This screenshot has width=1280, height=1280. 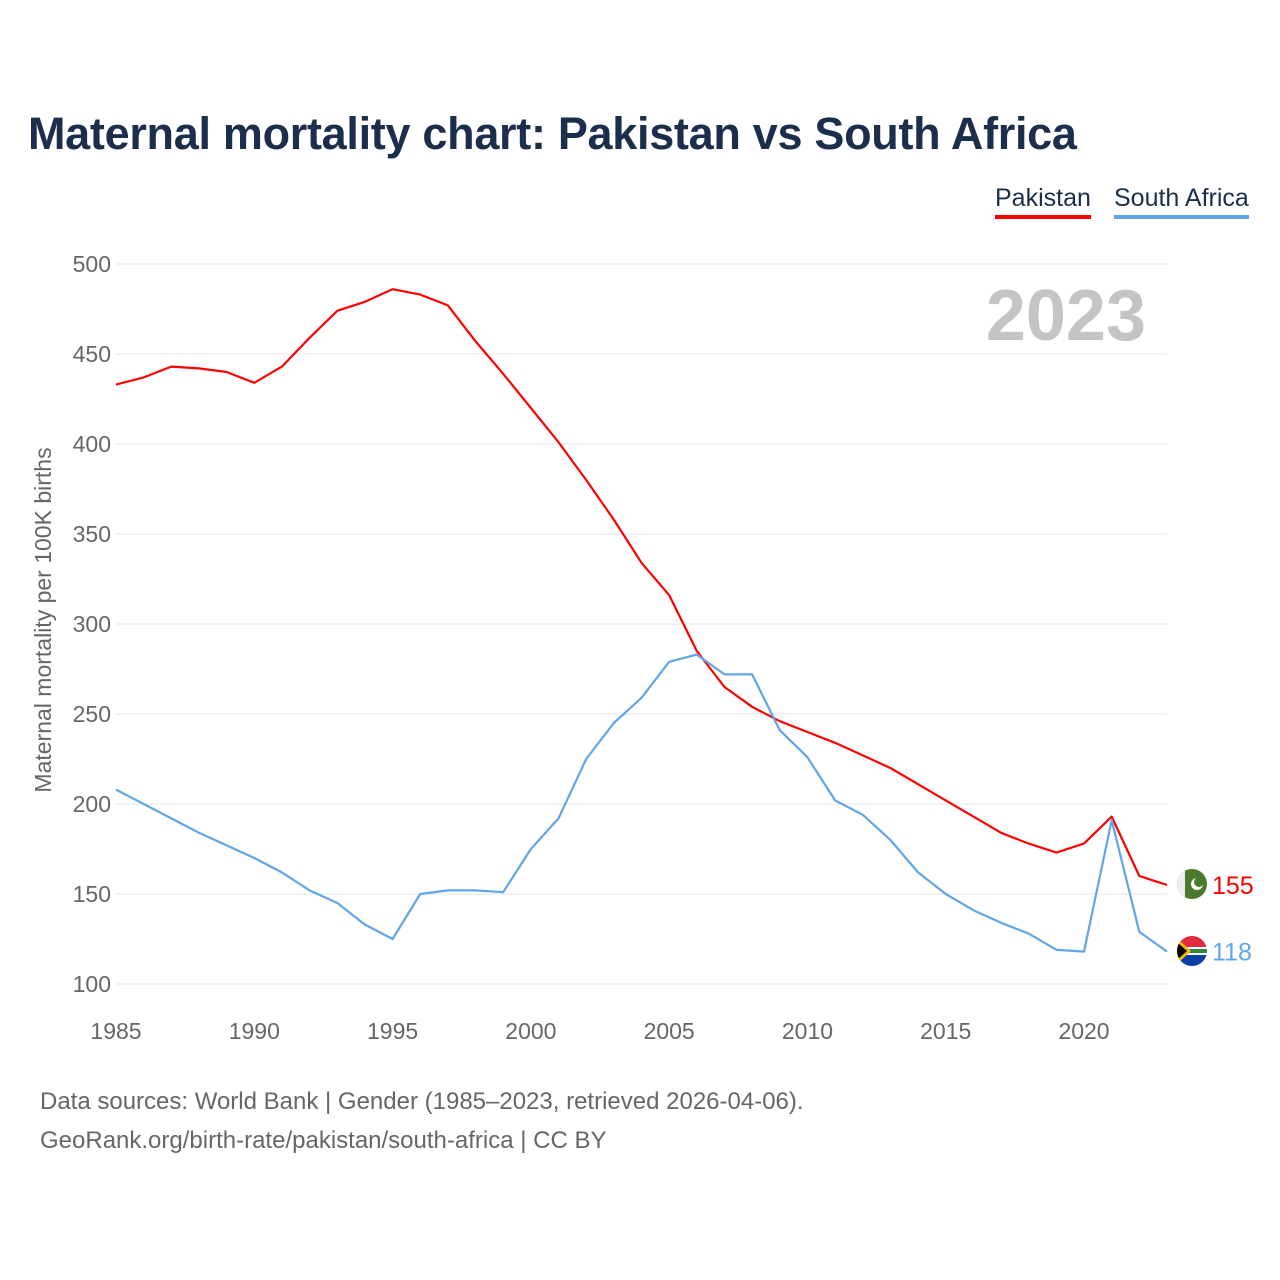 What do you see at coordinates (1066, 316) in the screenshot?
I see `year-watermark: 2023` at bounding box center [1066, 316].